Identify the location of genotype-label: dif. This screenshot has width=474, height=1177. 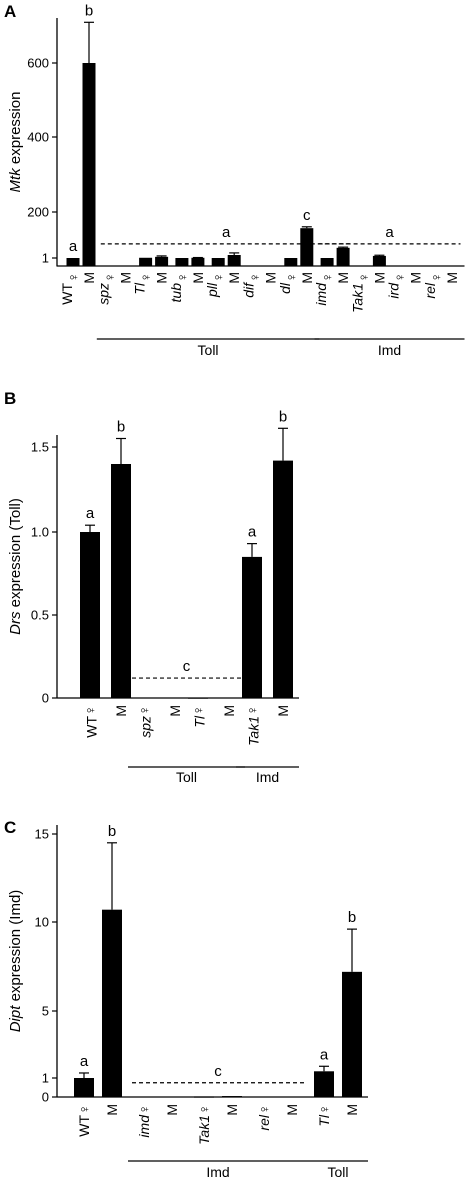
(249, 289).